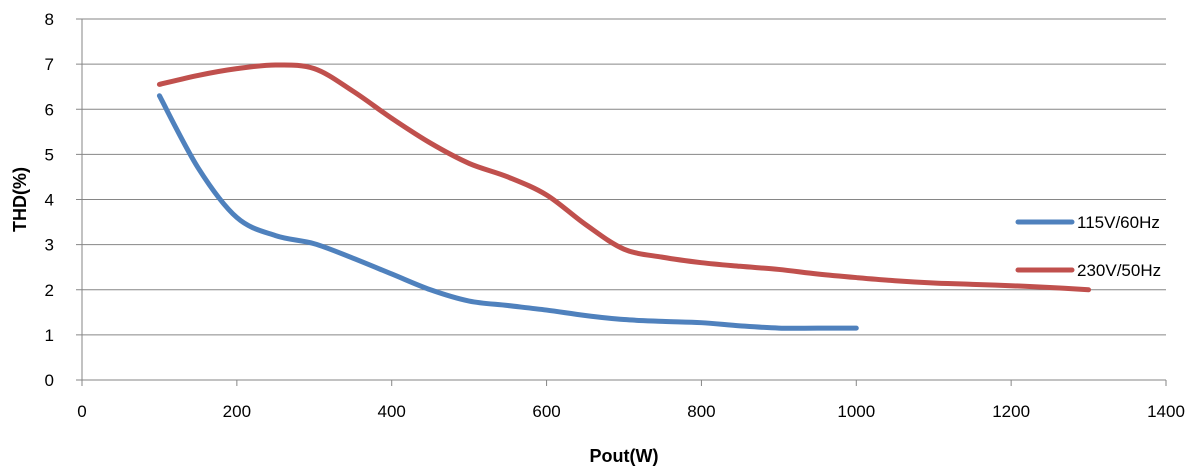 The image size is (1203, 470). What do you see at coordinates (49, 200) in the screenshot?
I see `y-tick-label: 4` at bounding box center [49, 200].